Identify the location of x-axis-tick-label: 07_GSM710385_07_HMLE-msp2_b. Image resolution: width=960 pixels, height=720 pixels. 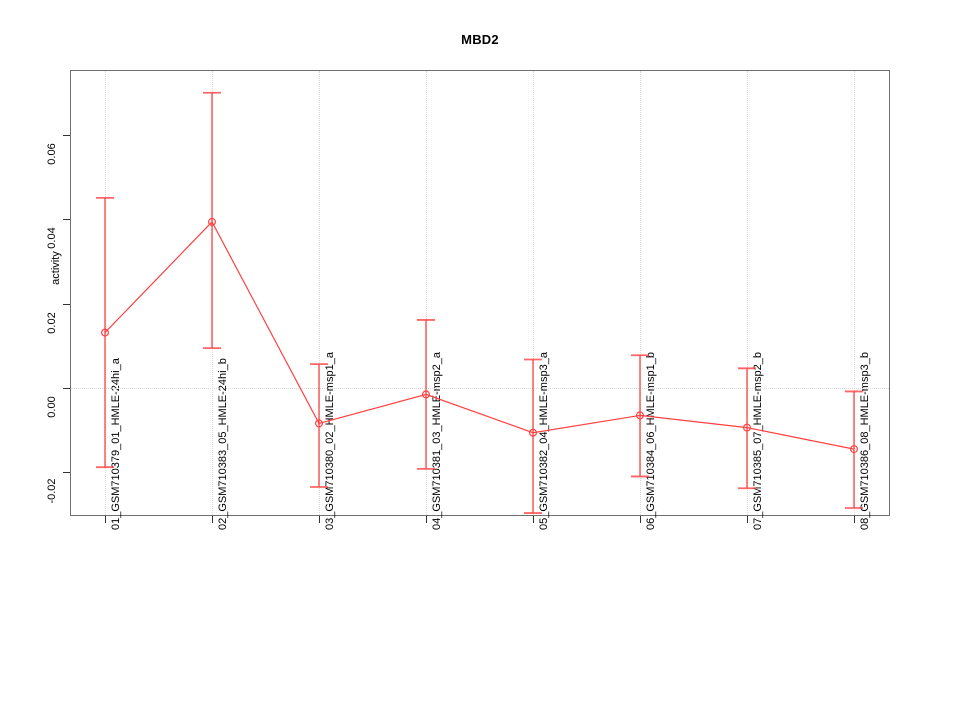
(758, 441).